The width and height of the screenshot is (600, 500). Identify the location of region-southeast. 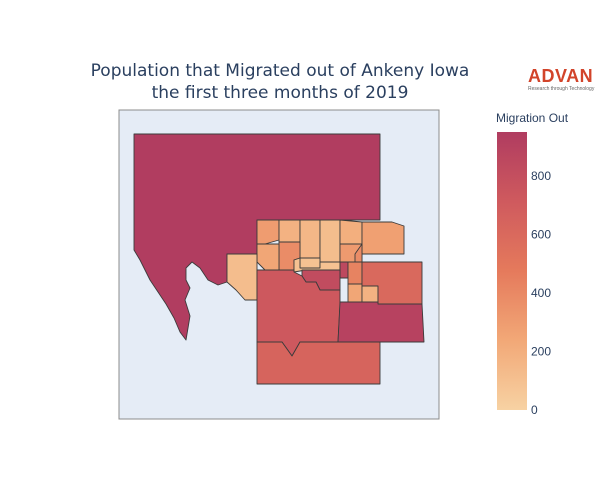
(381, 322).